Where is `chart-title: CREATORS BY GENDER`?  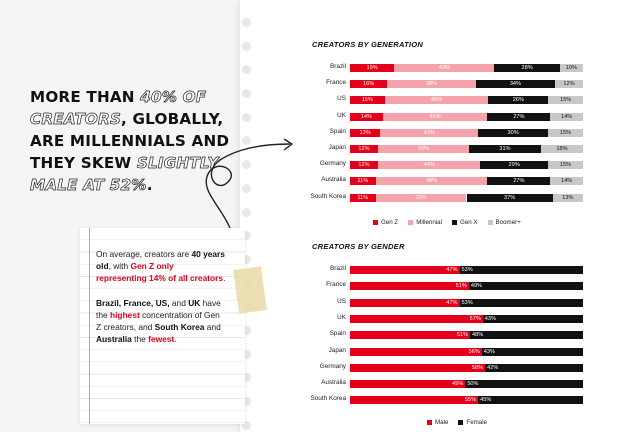 chart-title: CREATORS BY GENDER is located at coordinates (358, 246).